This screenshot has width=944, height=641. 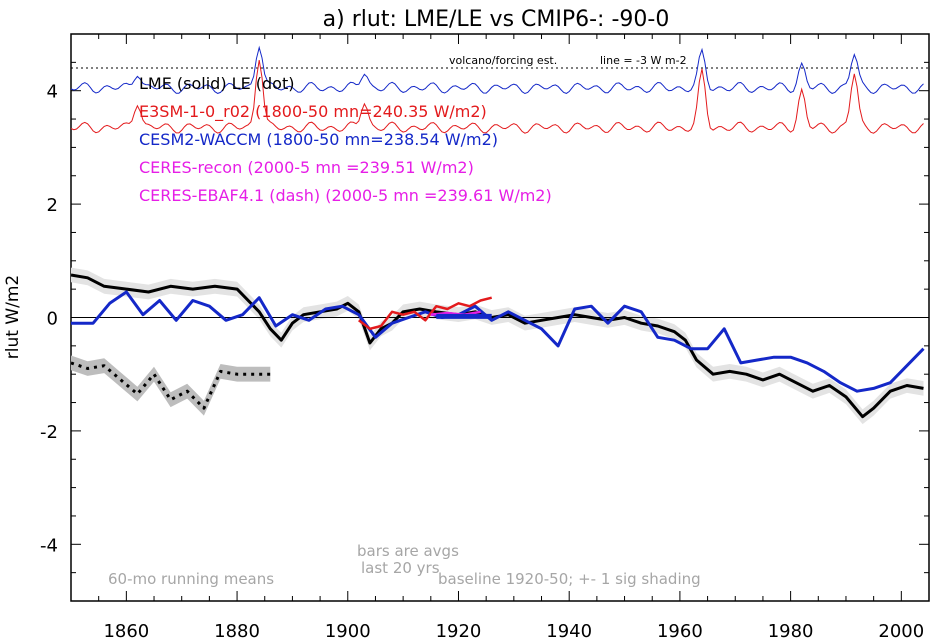 What do you see at coordinates (901, 631) in the screenshot?
I see `x-tick-label: 2000` at bounding box center [901, 631].